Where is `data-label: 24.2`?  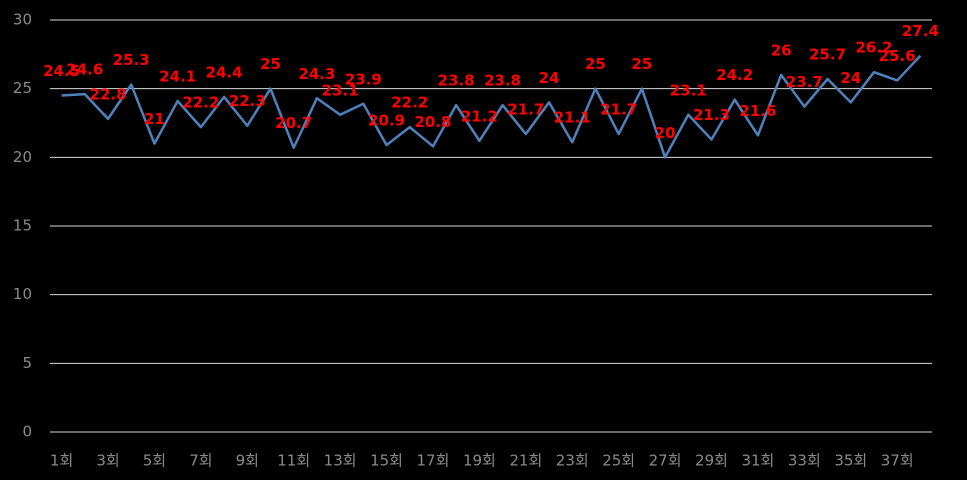
data-label: 24.2 is located at coordinates (734, 75).